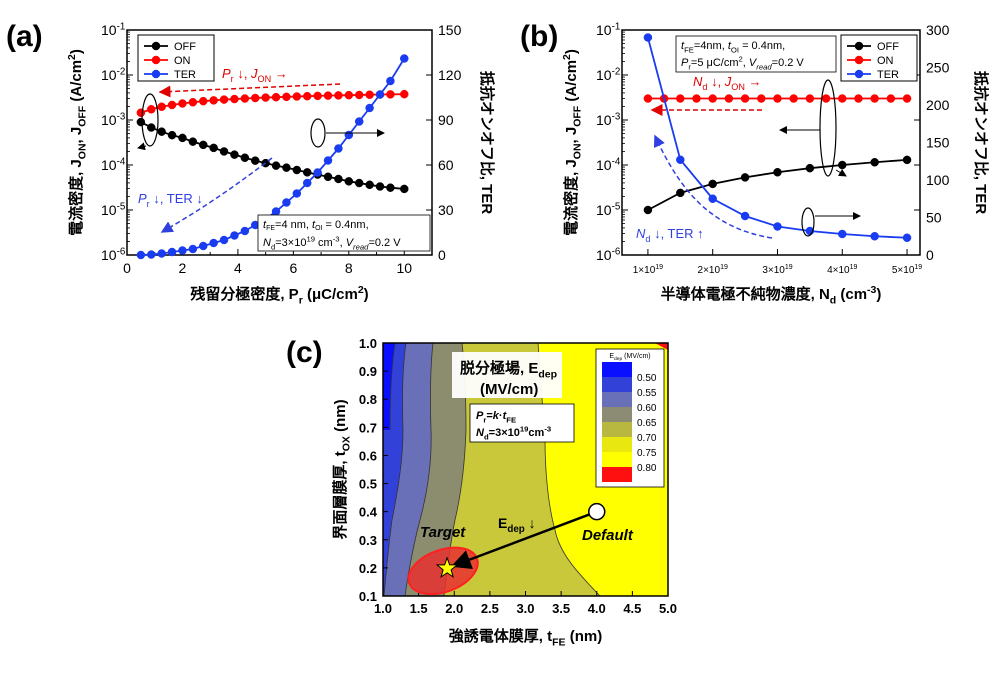 Image resolution: width=1000 pixels, height=675 pixels. I want to click on x-tick-label: 1×10¹⁹, so click(648, 270).